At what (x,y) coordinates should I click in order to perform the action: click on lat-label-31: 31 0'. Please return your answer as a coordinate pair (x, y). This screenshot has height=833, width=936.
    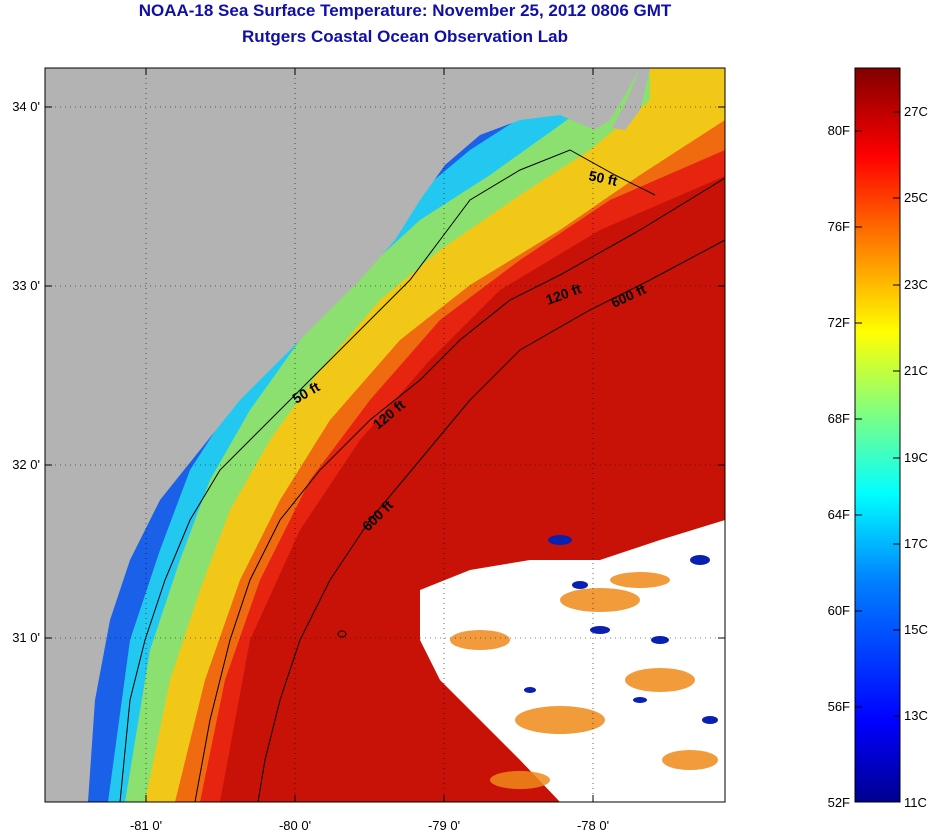
    Looking at the image, I should click on (26, 637).